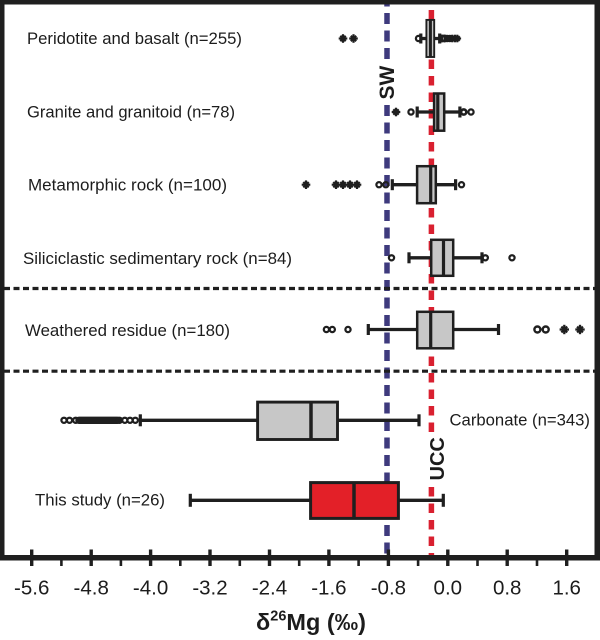  I want to click on svg-text: 0.8, so click(507, 588).